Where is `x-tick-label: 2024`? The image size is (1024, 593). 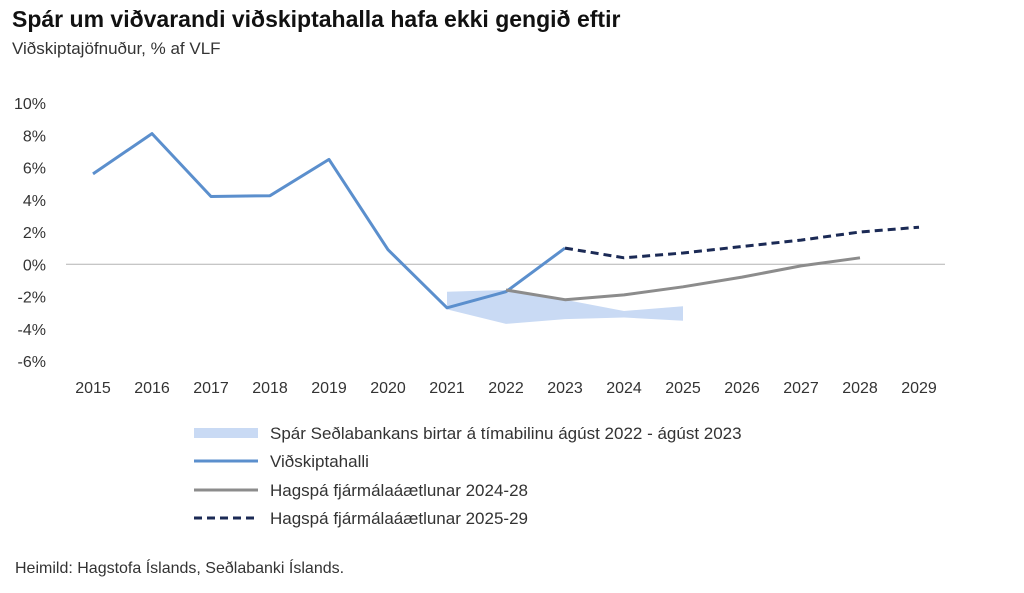 x-tick-label: 2024 is located at coordinates (624, 388).